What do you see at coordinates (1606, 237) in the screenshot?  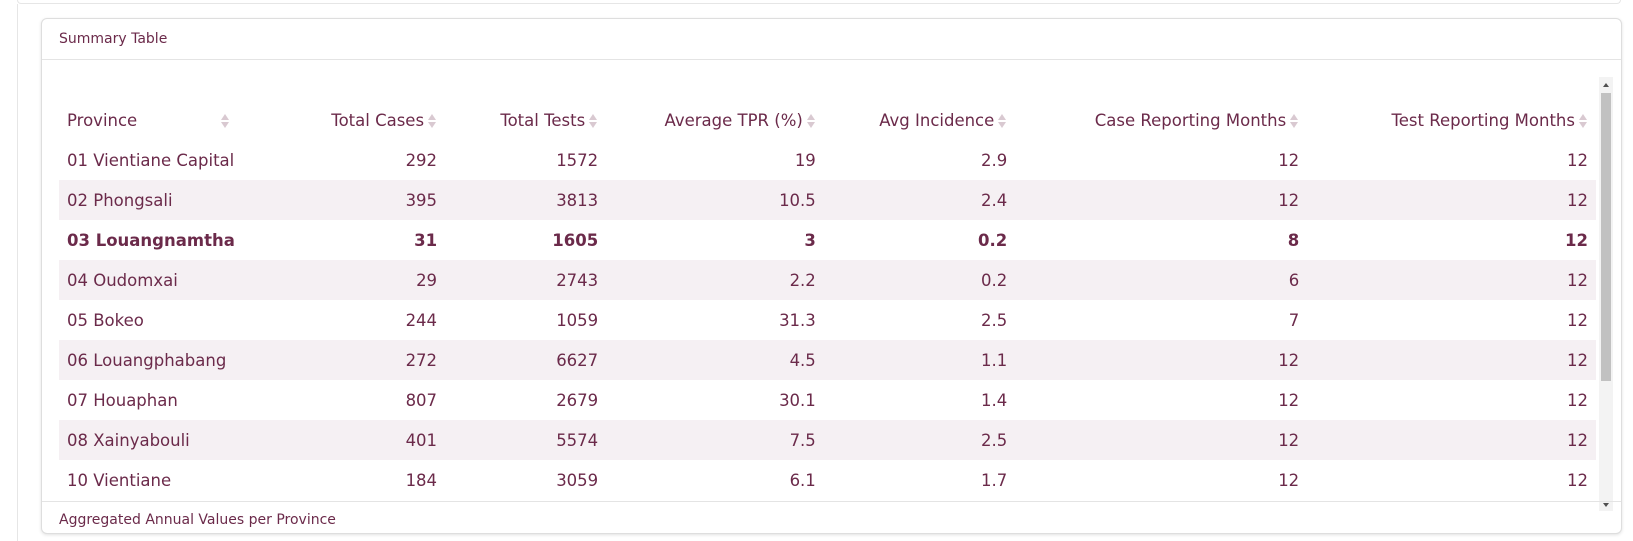 I see `scrollbar-thumb` at bounding box center [1606, 237].